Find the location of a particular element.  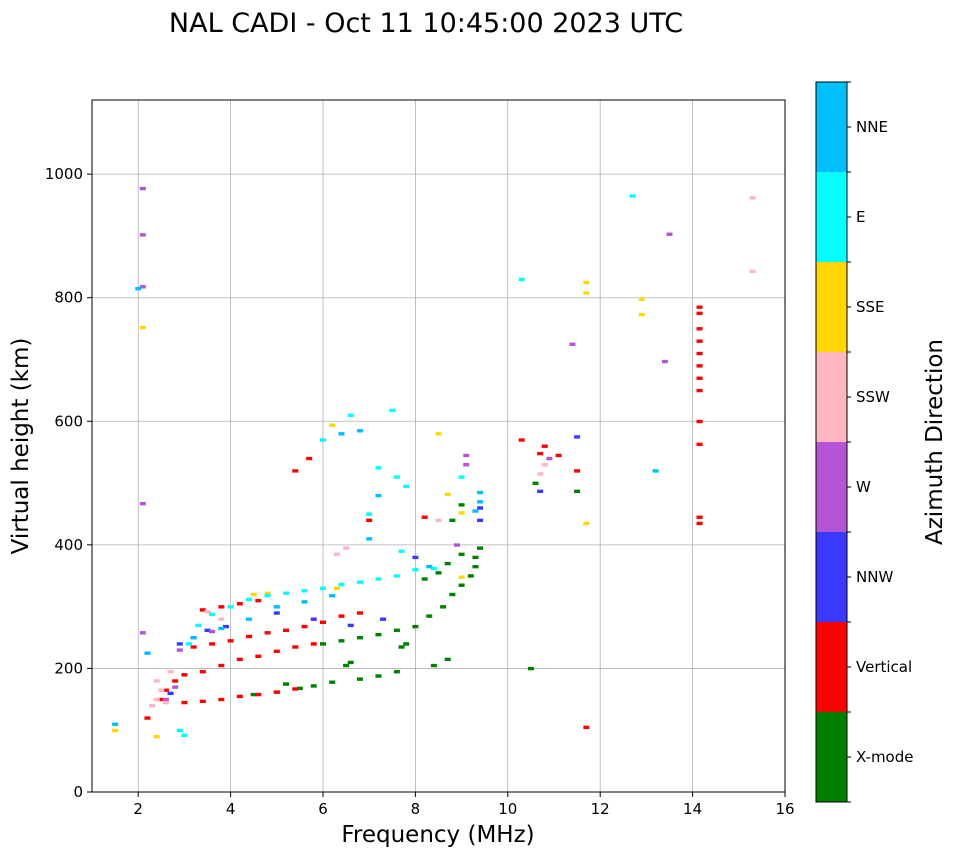

x-tick-label: 6 is located at coordinates (323, 809).